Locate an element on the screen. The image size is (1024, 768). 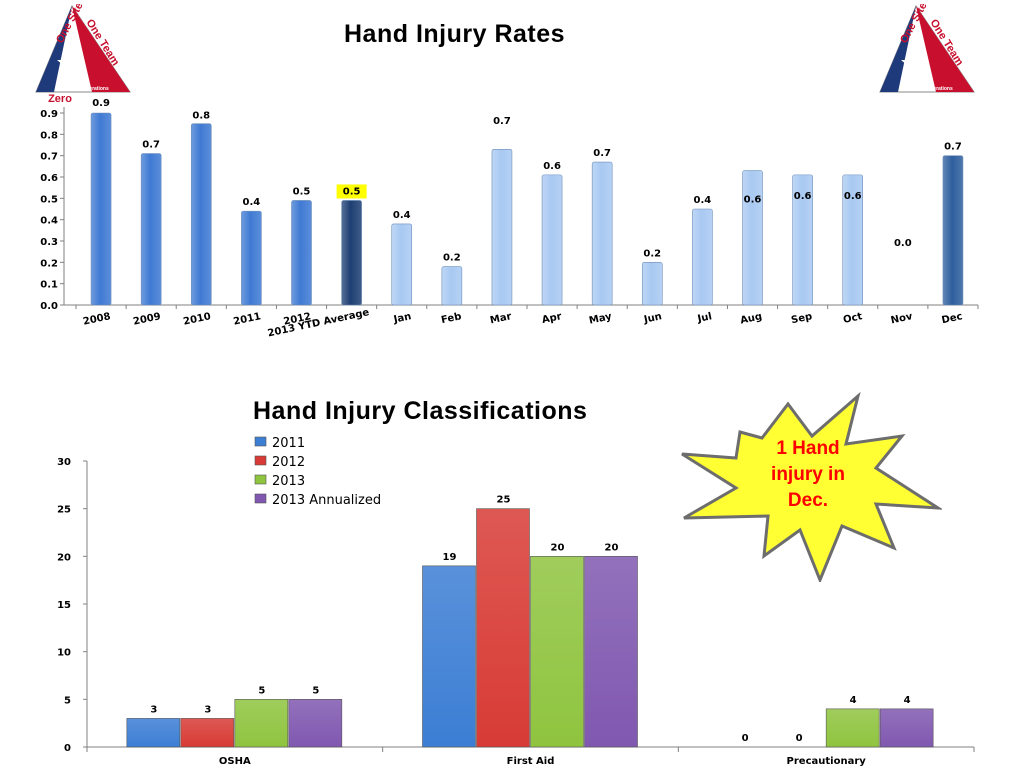
bar-first-aid-2011 is located at coordinates (449, 656).